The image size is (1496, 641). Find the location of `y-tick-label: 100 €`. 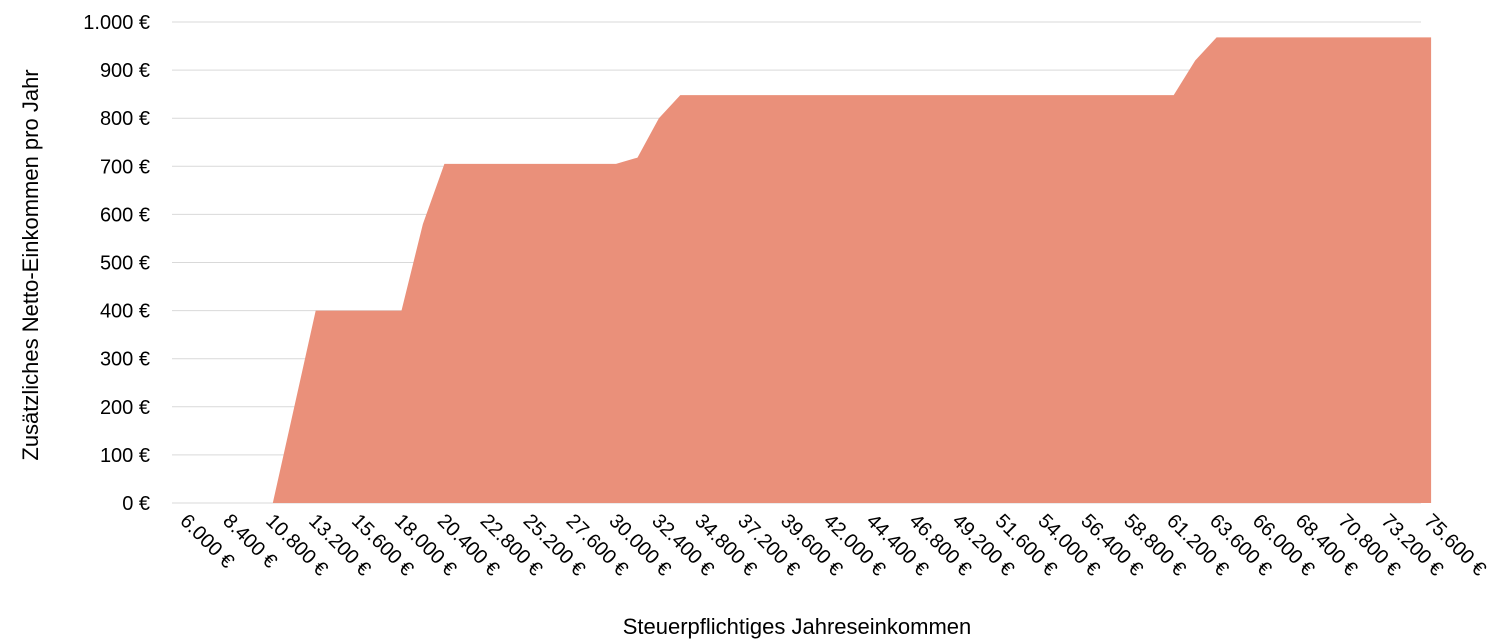

y-tick-label: 100 € is located at coordinates (125, 456).